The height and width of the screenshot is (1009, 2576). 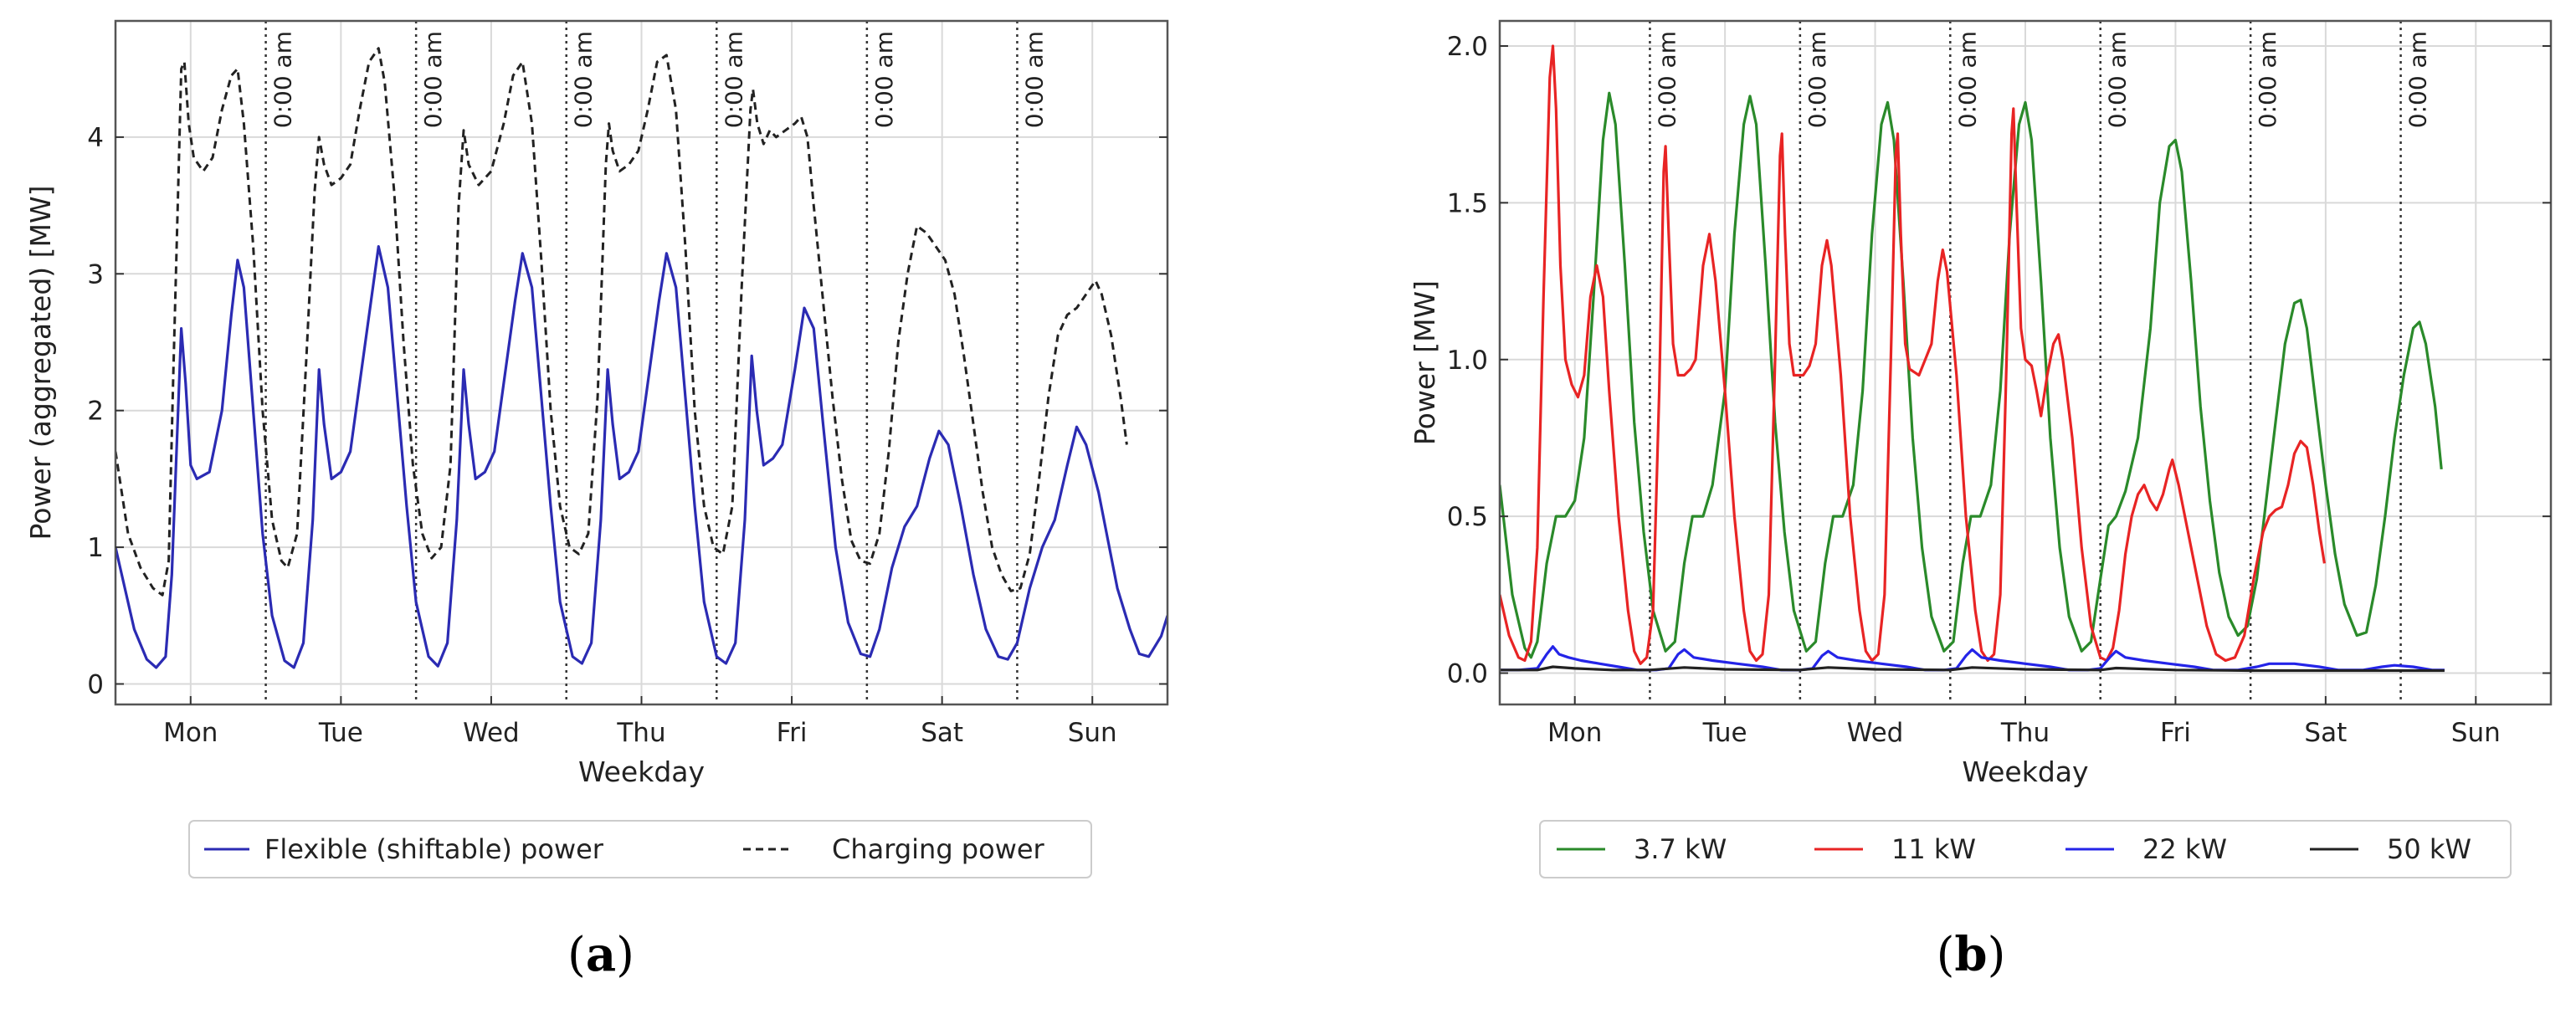 I want to click on panel-a-y-tick-label: 2, so click(x=95, y=412).